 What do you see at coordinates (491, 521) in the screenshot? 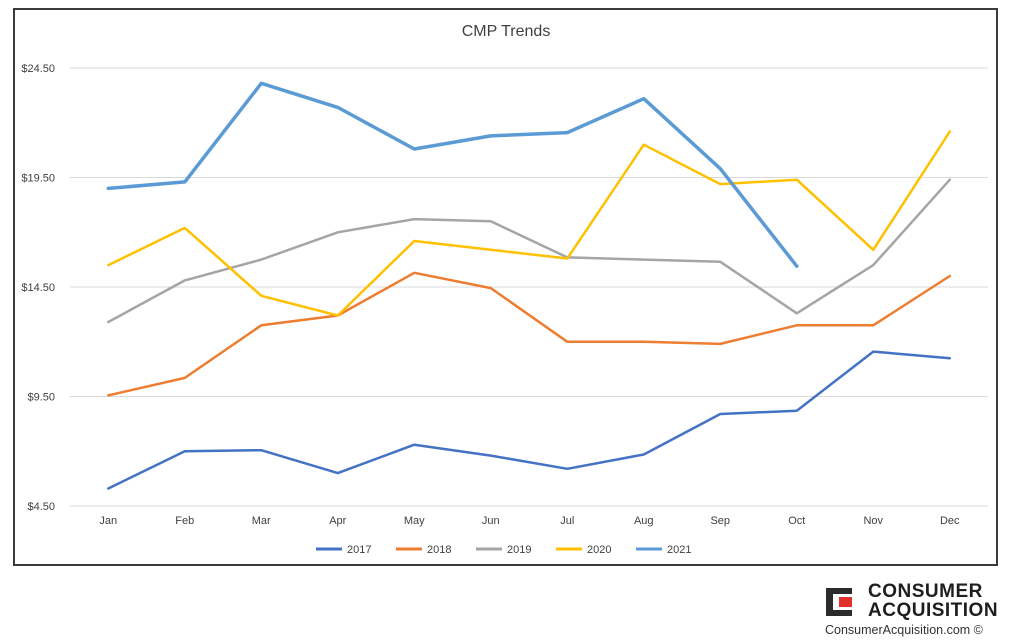
I see `x-tick-label: Jun` at bounding box center [491, 521].